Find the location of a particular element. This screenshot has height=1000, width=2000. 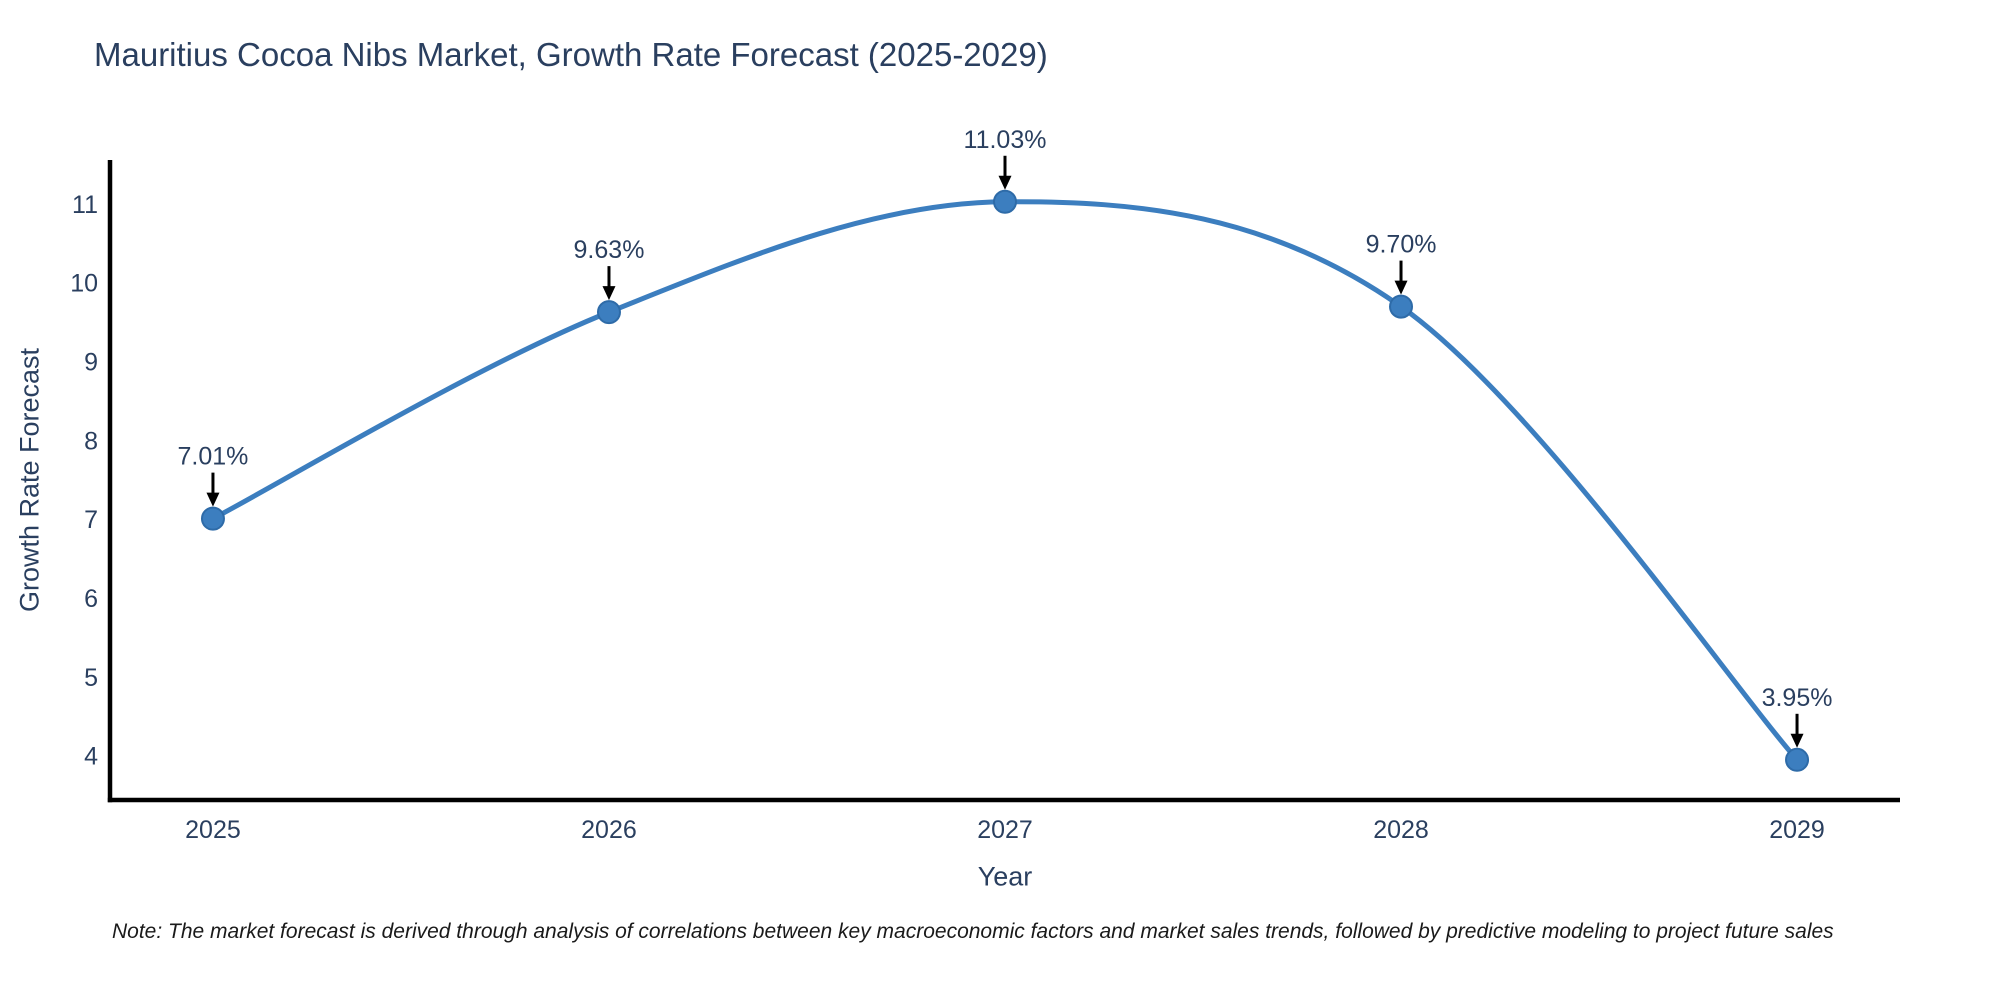

data-point-2029 is located at coordinates (1797, 759).